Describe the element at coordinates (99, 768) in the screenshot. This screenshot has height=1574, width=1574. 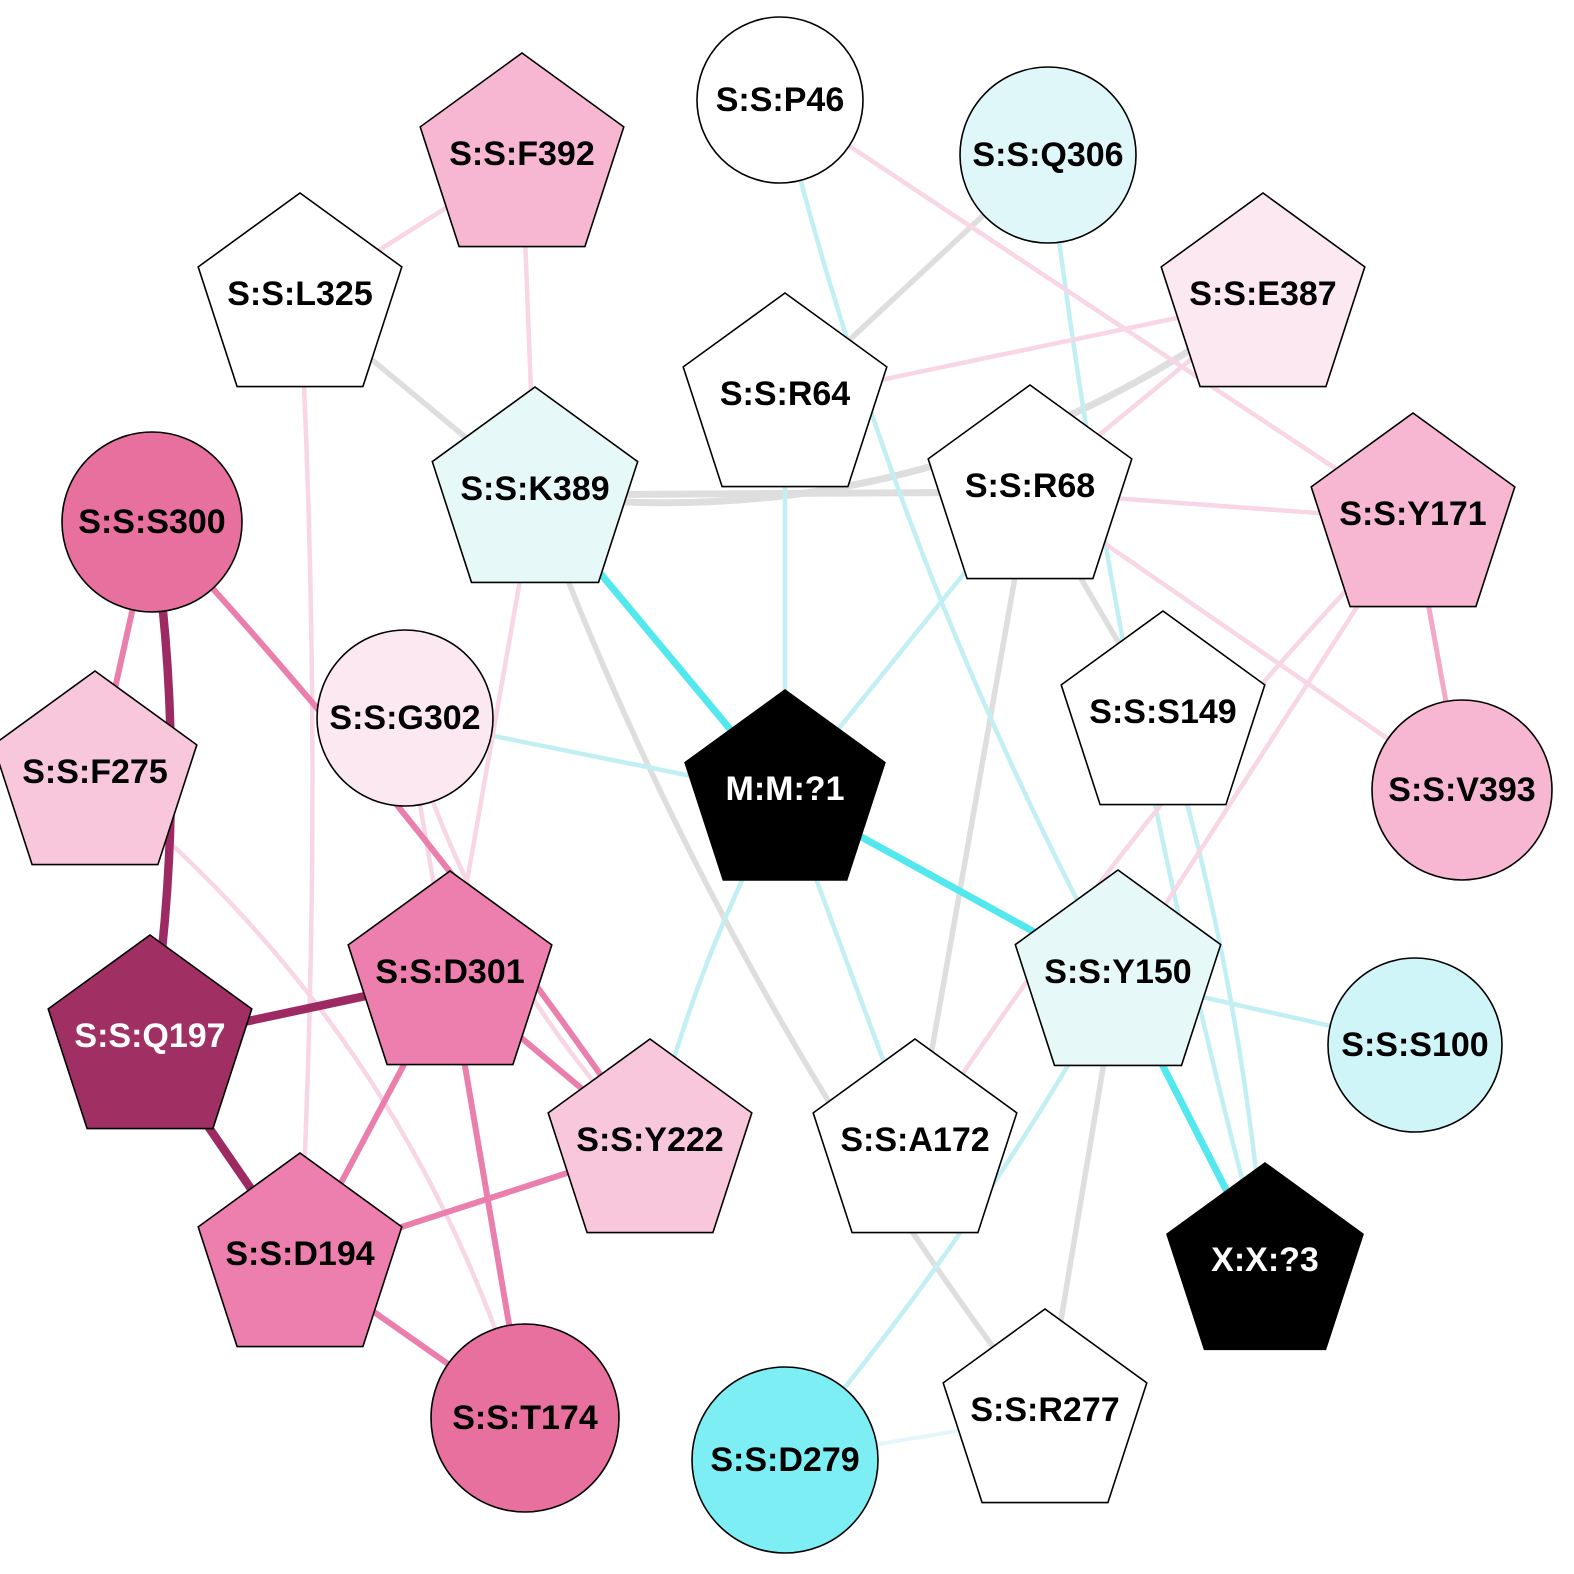
I see `node-F275` at that location.